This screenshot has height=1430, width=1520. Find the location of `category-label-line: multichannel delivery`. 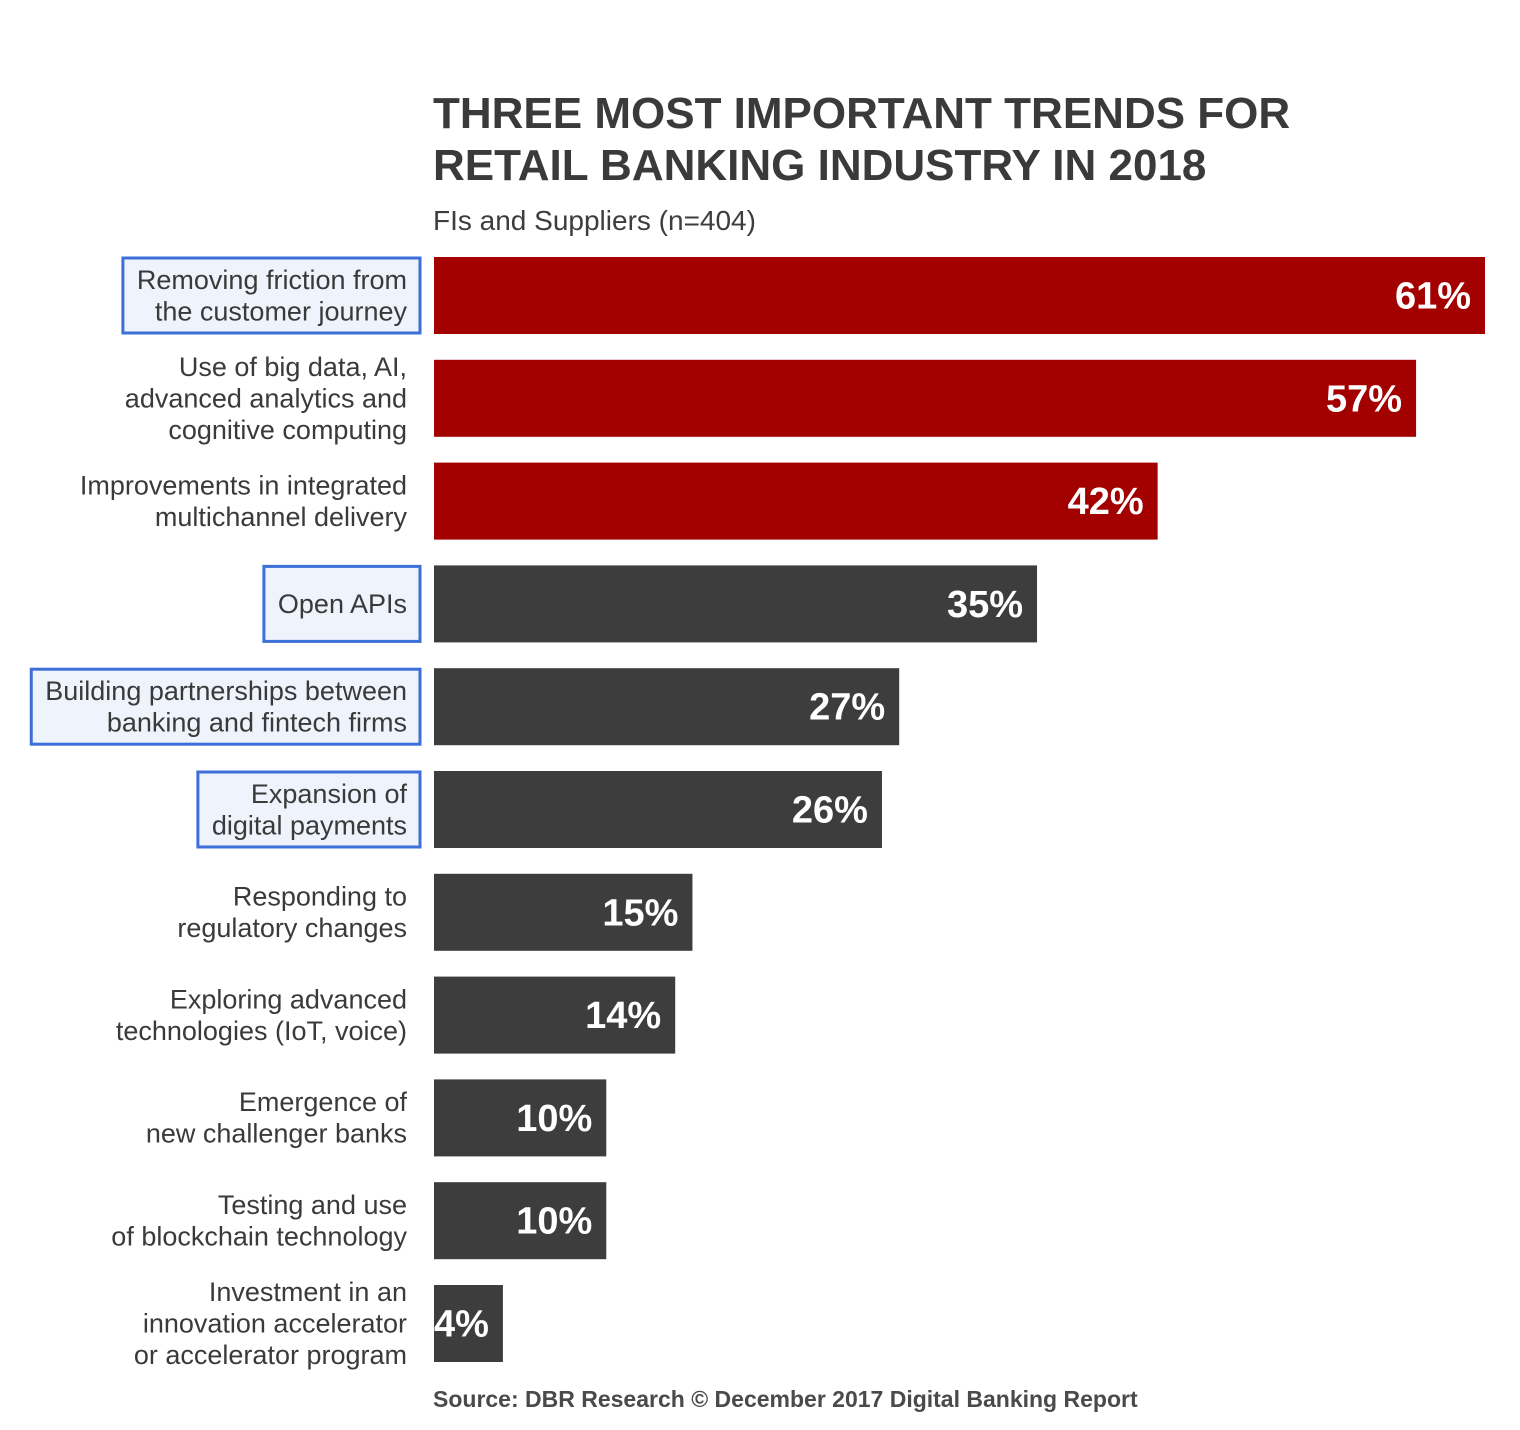

category-label-line: multichannel delivery is located at coordinates (281, 517).